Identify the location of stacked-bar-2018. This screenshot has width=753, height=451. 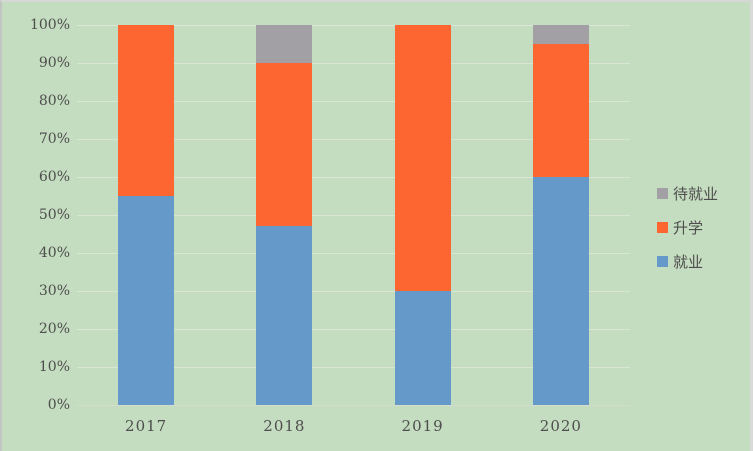
(284, 215).